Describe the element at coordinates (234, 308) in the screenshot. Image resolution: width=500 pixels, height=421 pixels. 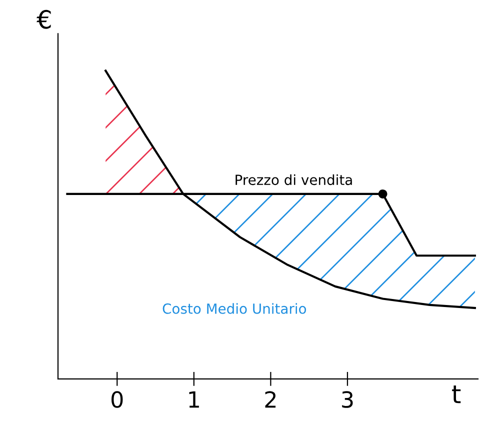
I see `annotation: Costo Medio Unitario` at that location.